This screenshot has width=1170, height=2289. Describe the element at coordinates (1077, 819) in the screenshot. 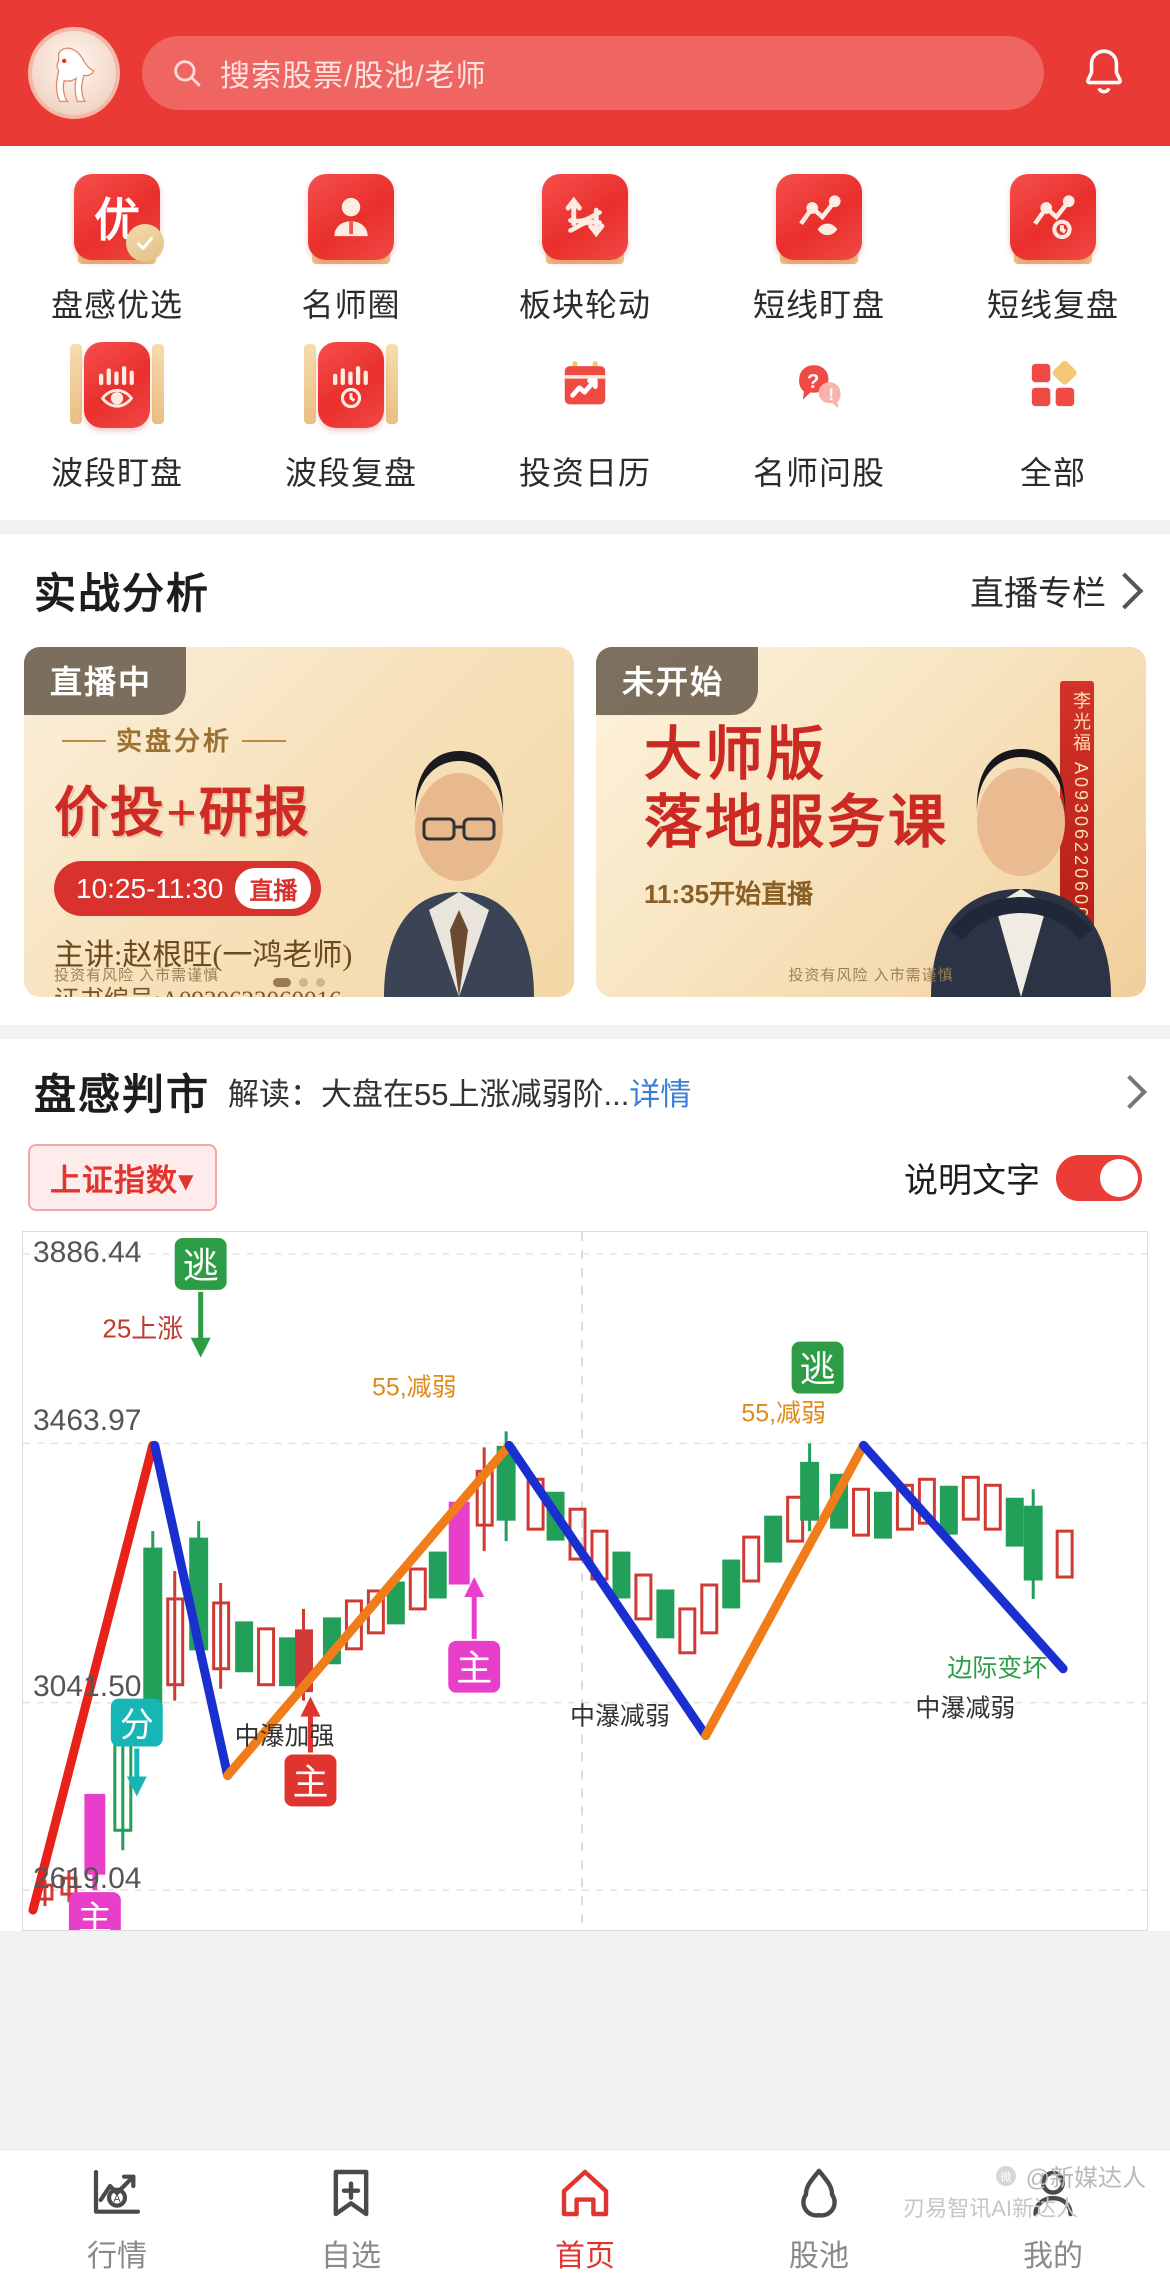

I see `speaker-cert-strip: 李光福 A0930622060001` at that location.